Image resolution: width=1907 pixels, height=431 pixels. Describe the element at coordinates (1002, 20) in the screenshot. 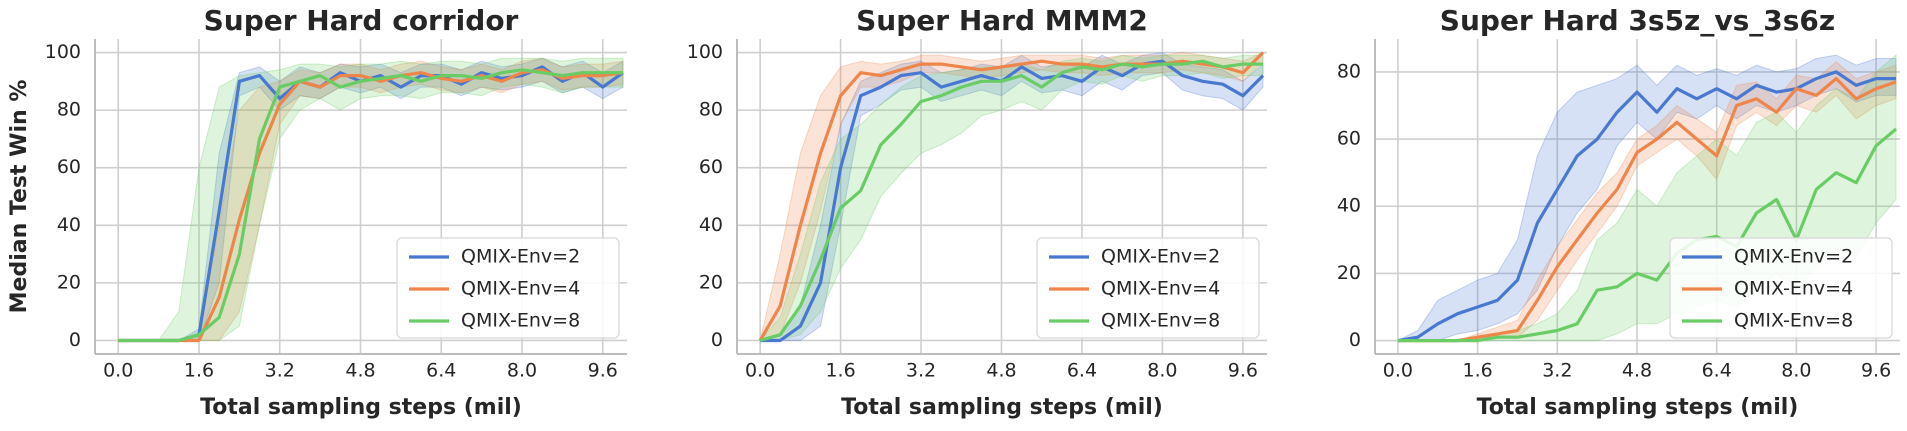

I see `chart-title: Super Hard MMM2` at that location.